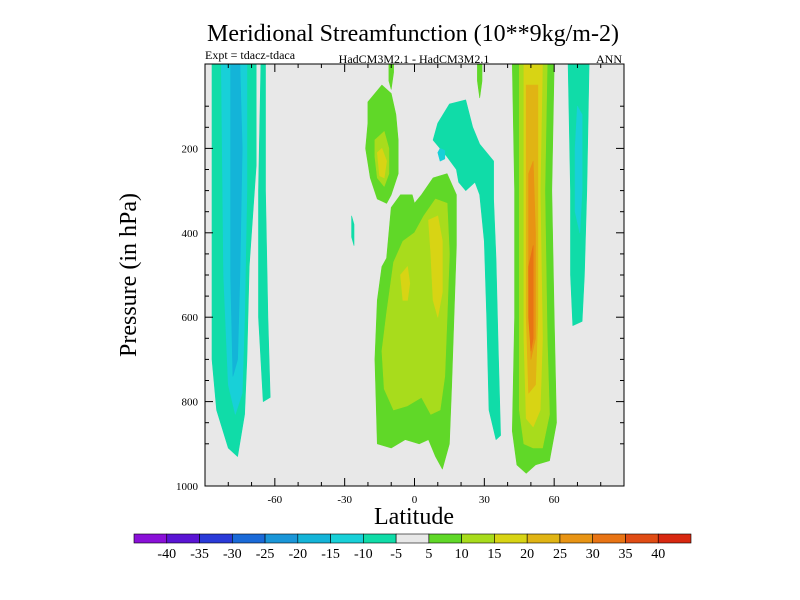 Image resolution: width=800 pixels, height=600 pixels. I want to click on colorbar-label: 5, so click(428, 554).